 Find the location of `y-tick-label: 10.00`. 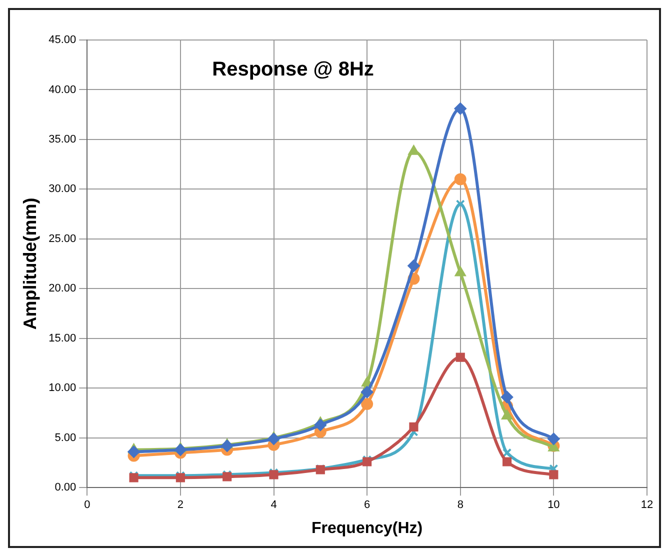

y-tick-label: 10.00 is located at coordinates (62, 388).